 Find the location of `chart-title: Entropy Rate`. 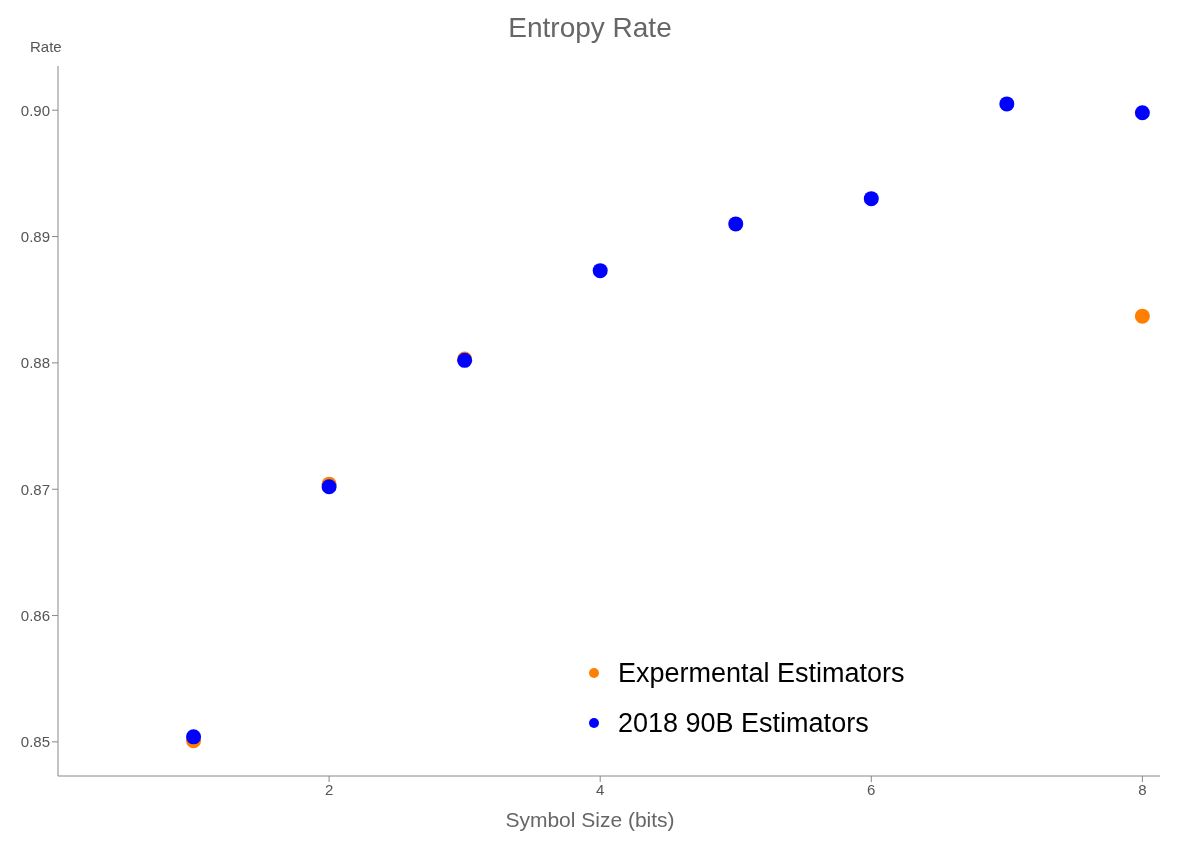

chart-title: Entropy Rate is located at coordinates (590, 27).